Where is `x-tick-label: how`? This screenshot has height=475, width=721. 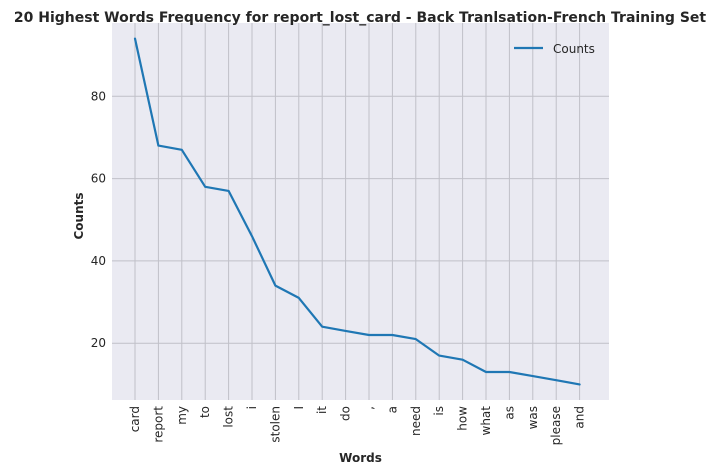
x-tick-label: how is located at coordinates (463, 418).